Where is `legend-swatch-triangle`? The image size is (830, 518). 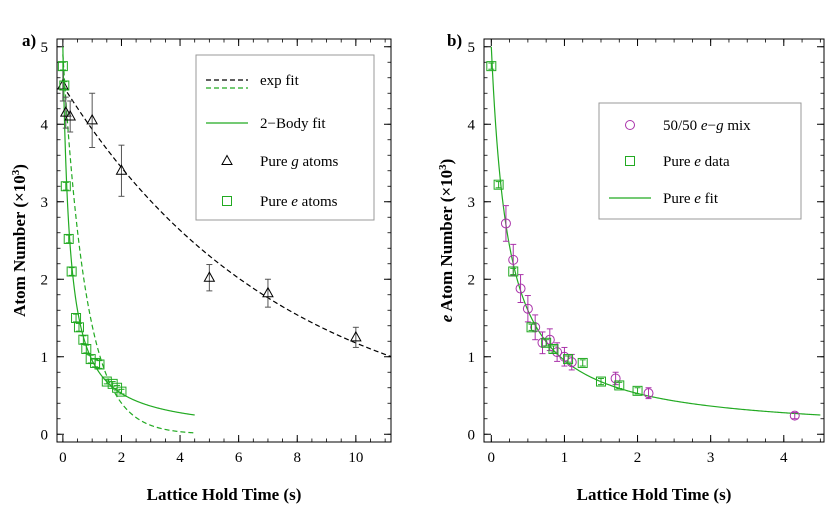
legend-swatch-triangle is located at coordinates (227, 159).